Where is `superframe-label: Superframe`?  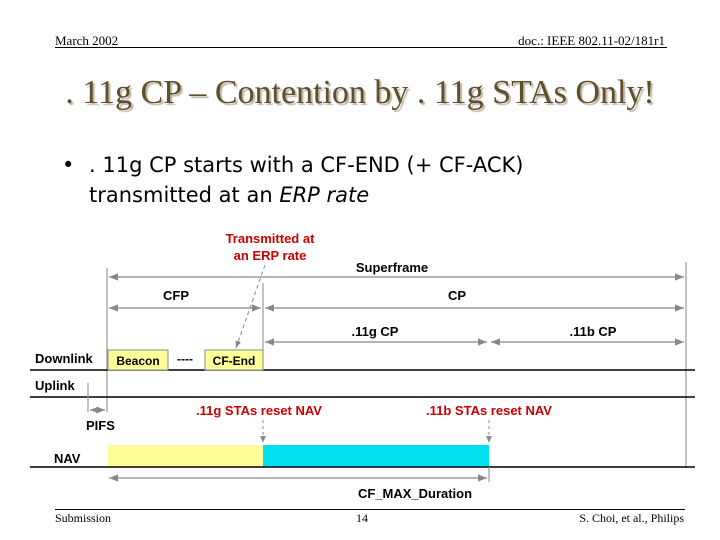 superframe-label: Superframe is located at coordinates (392, 267).